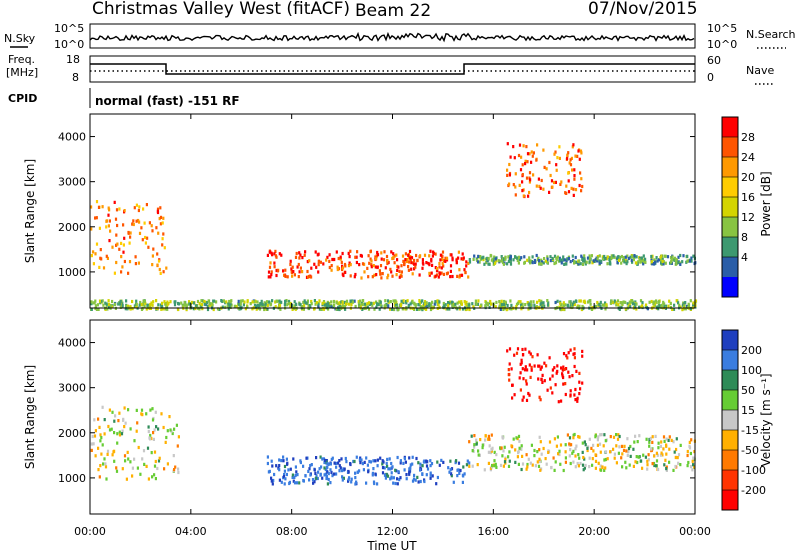 The image size is (800, 554). I want to click on nsearch-label: N.Search, so click(771, 34).